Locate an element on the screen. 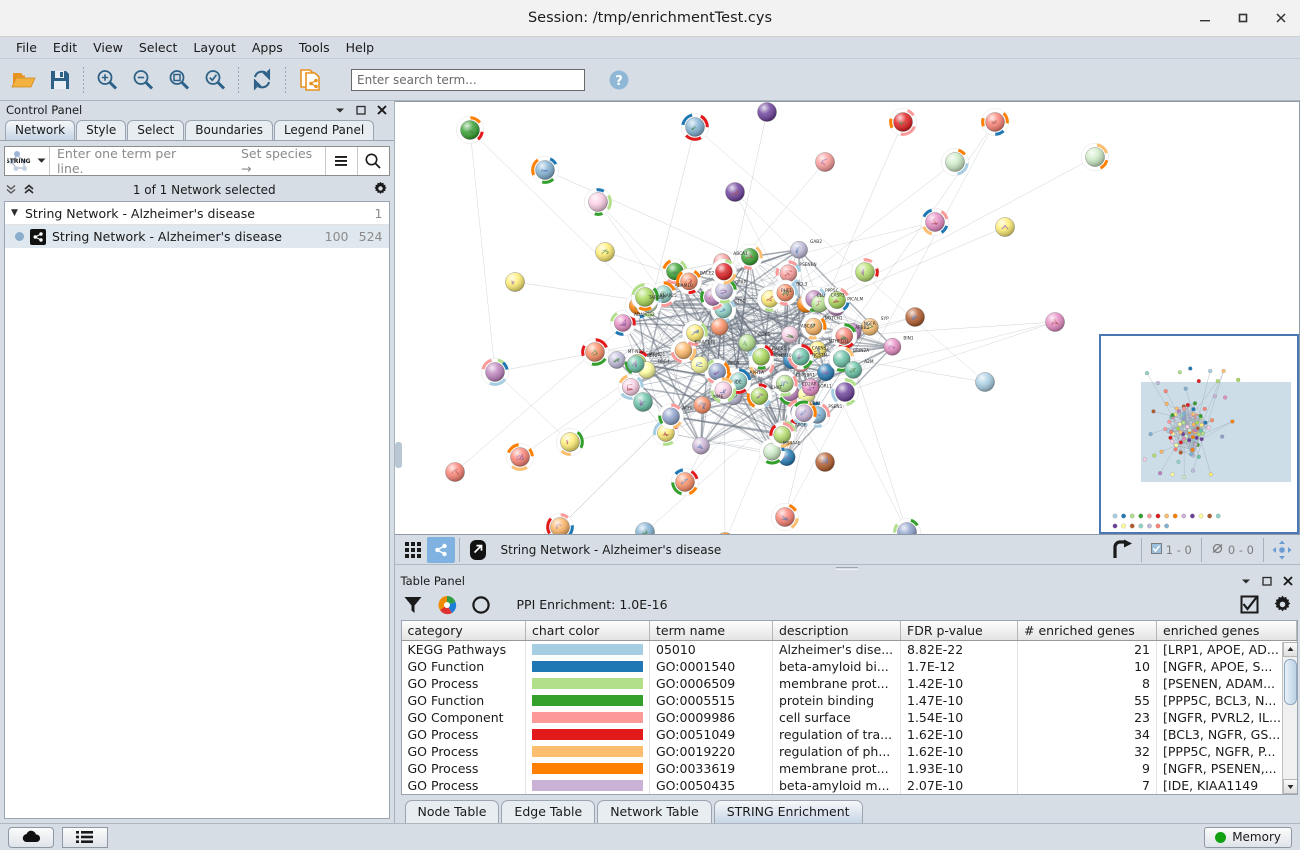  zoom-in-icon is located at coordinates (107, 80).